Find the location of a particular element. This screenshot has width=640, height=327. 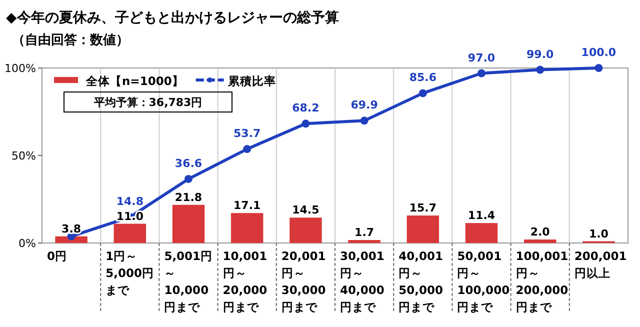

data-label: 53.7 is located at coordinates (247, 133).